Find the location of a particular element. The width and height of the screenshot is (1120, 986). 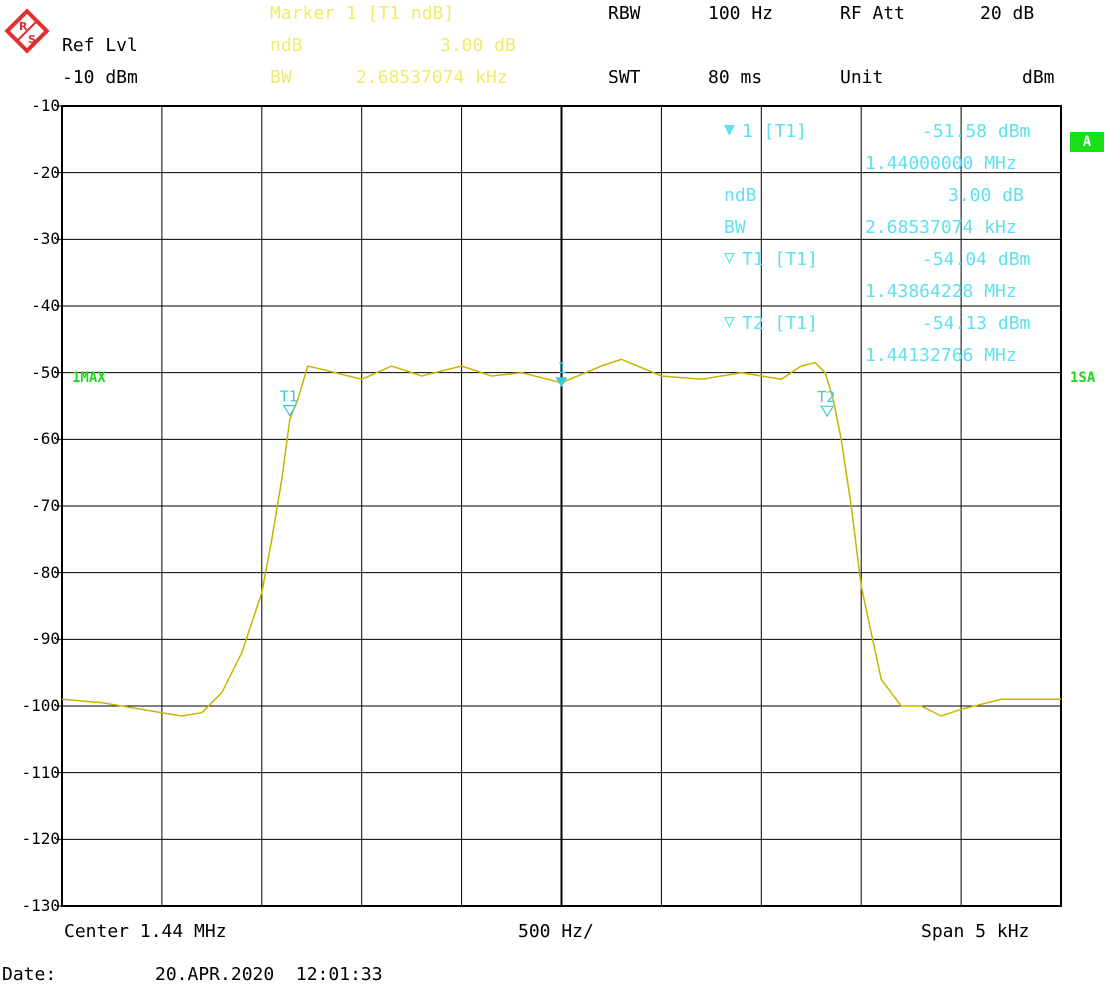

marker-1-freq: 1.44000000 MHz is located at coordinates (941, 163).